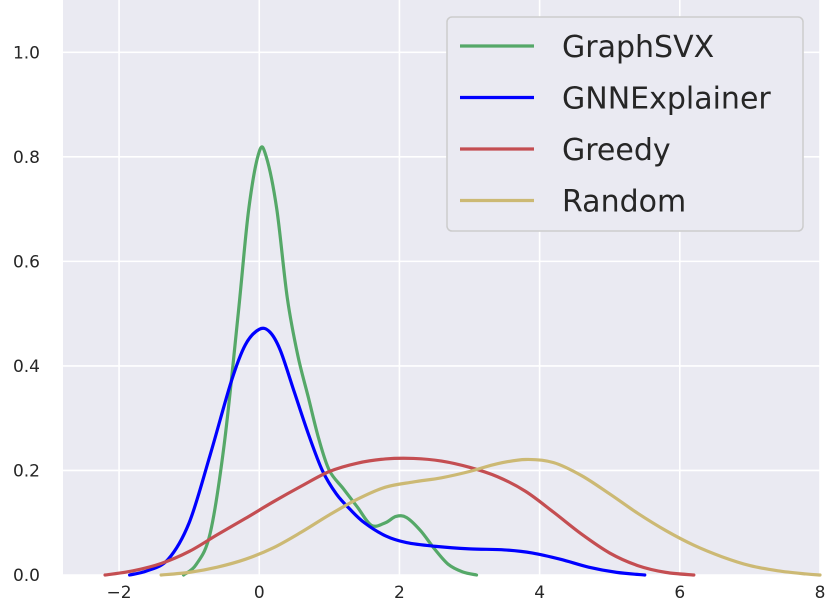 Image resolution: width=830 pixels, height=610 pixels. I want to click on series-line-greedy, so click(399, 516).